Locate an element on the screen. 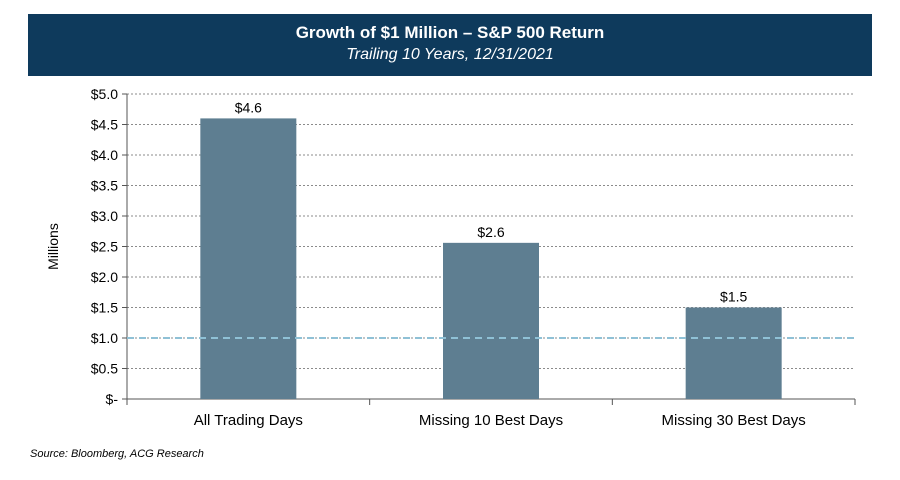  data-label: $4.6 is located at coordinates (248, 107).